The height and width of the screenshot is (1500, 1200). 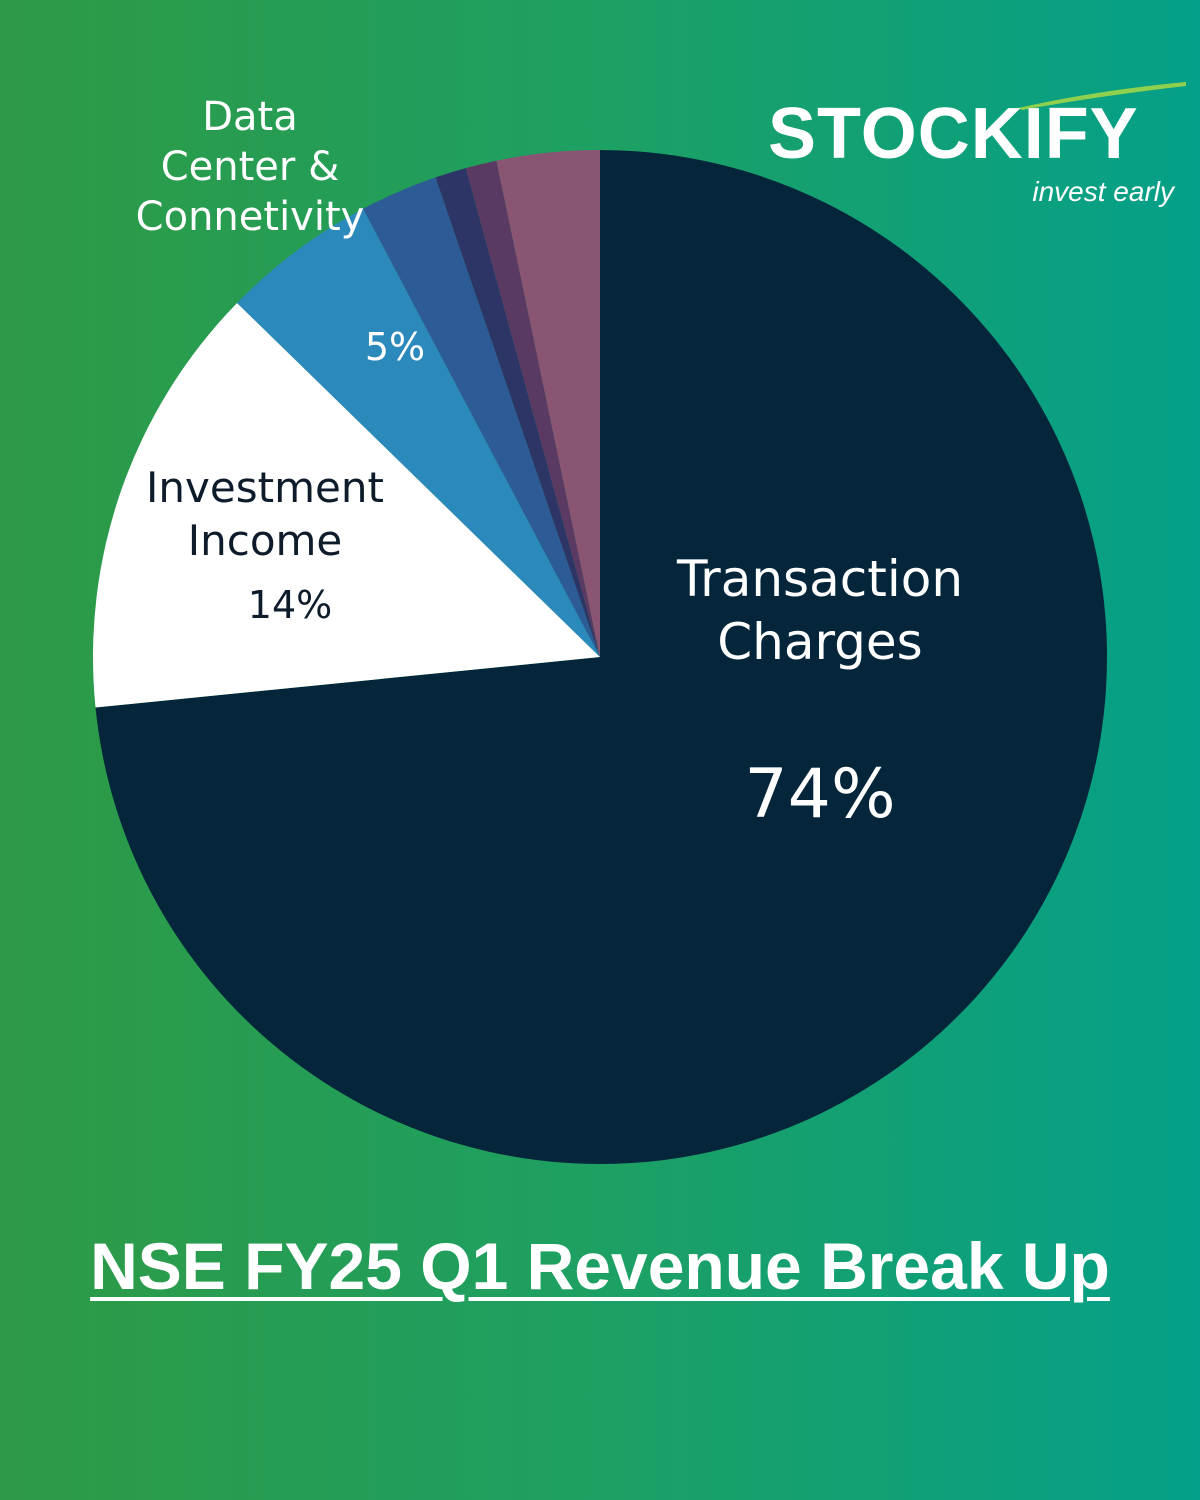 I want to click on chart-title: NSE FY25 Q1 Revenue Break Up, so click(x=600, y=1266).